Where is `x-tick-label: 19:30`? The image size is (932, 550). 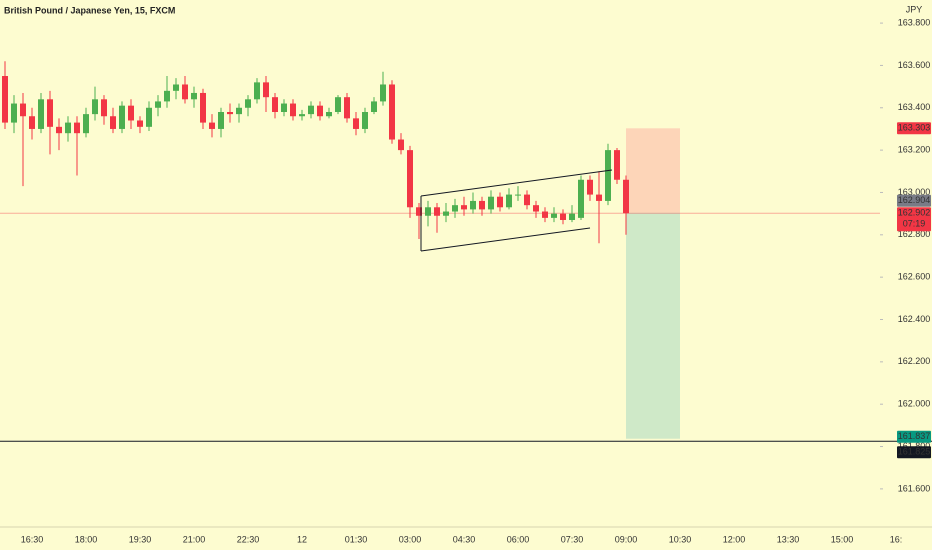 x-tick-label: 19:30 is located at coordinates (140, 539).